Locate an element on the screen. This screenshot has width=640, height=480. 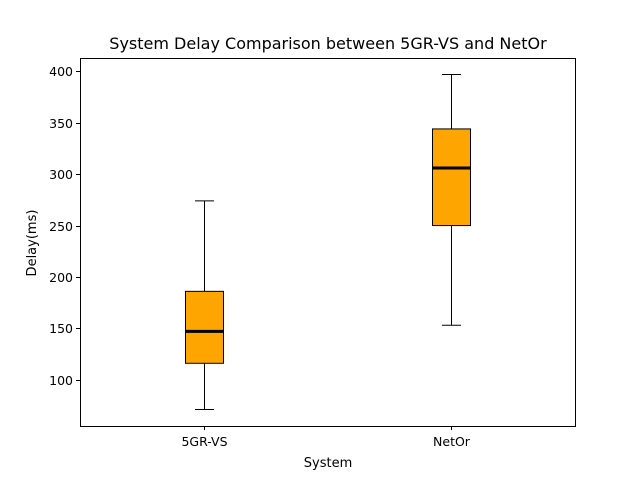
box-group-5gr-vs is located at coordinates (204, 305).